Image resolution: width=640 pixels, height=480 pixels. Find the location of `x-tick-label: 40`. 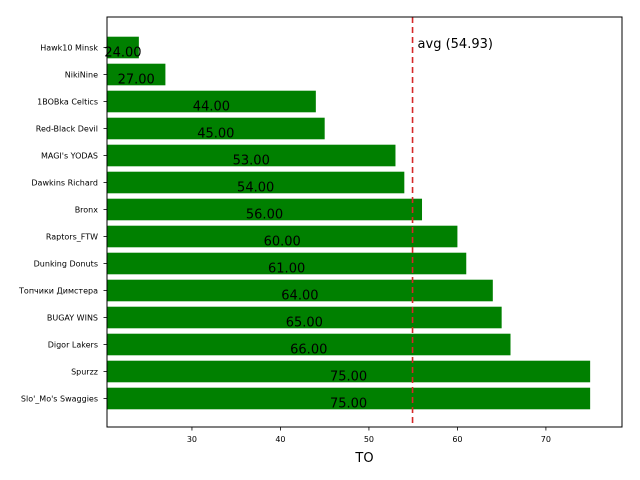

x-tick-label: 40 is located at coordinates (280, 439).